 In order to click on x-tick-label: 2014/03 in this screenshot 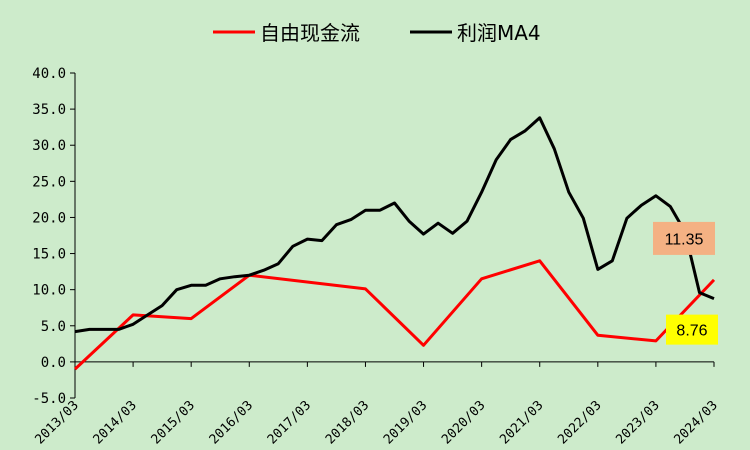, I will do `click(115, 422)`.